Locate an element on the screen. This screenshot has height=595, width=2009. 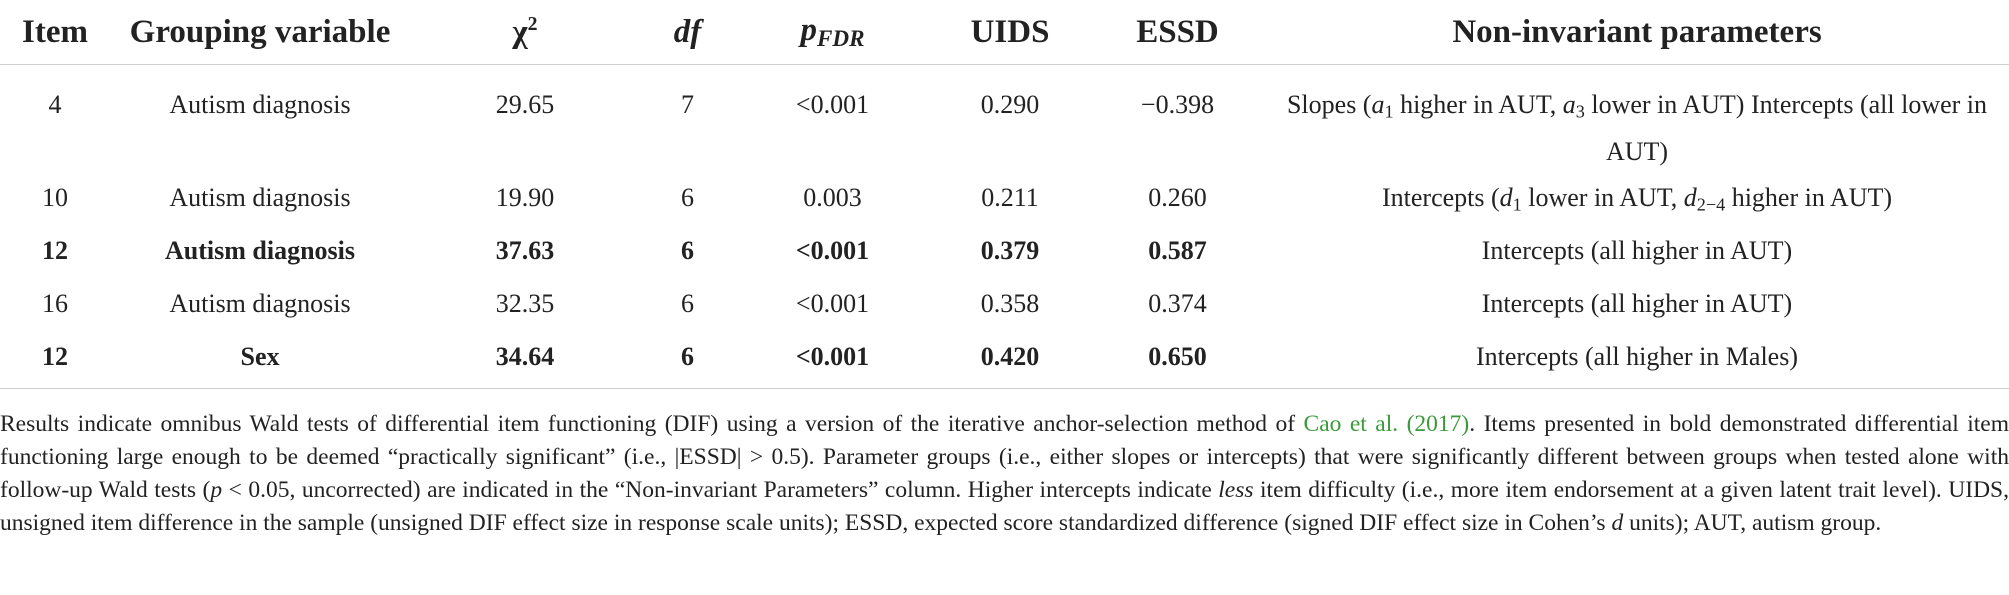
header-non-invariant-parameters: Non-invariant parameters is located at coordinates (1637, 31).